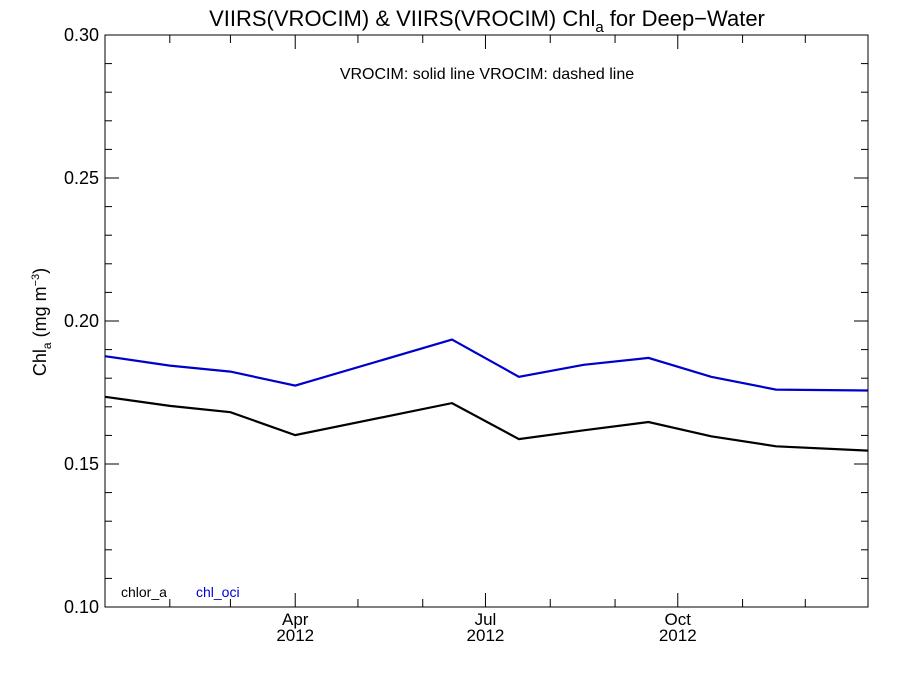  What do you see at coordinates (180, 592) in the screenshot?
I see `legend: chlor_a chl_oci` at bounding box center [180, 592].